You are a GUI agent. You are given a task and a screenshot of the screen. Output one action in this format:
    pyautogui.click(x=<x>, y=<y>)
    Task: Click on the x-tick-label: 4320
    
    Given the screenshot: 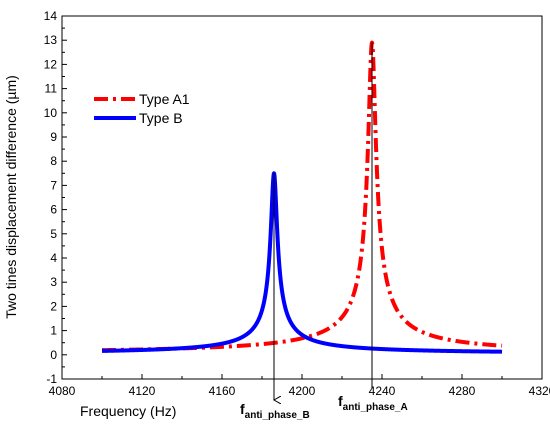 What is the action you would take?
    pyautogui.click(x=539, y=391)
    